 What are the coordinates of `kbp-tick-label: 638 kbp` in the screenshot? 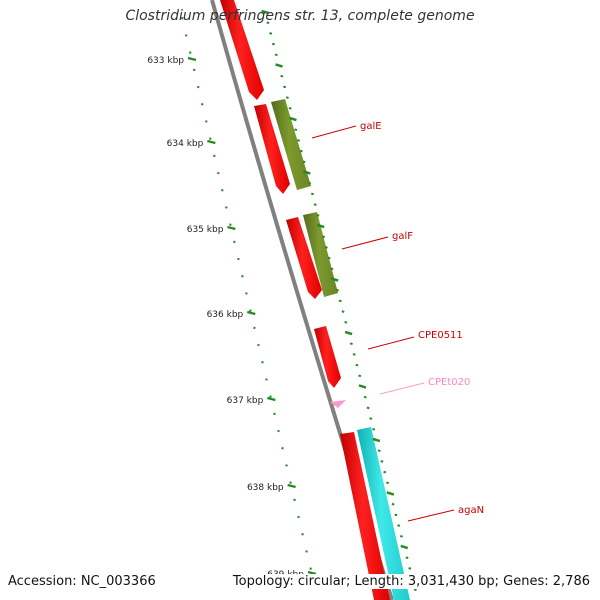 It's located at (265, 488).